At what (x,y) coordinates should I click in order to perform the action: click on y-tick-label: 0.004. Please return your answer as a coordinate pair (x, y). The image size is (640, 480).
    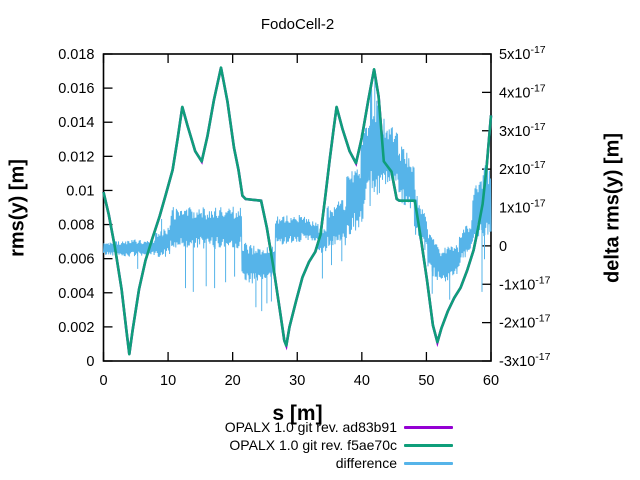
    Looking at the image, I should click on (76, 294).